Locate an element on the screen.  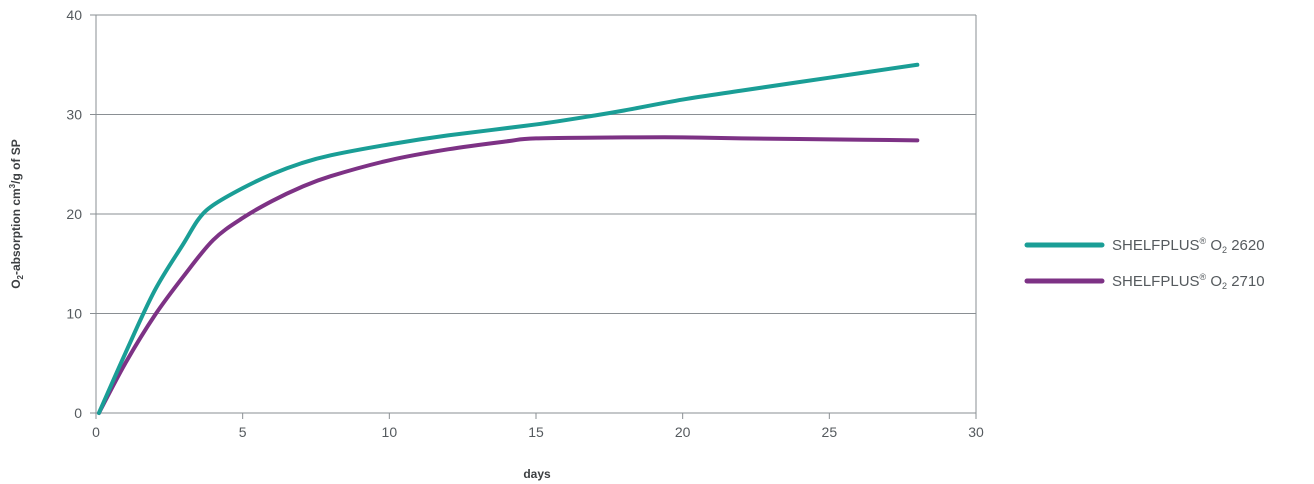
y-axis-title-pre: O is located at coordinates (16, 283).